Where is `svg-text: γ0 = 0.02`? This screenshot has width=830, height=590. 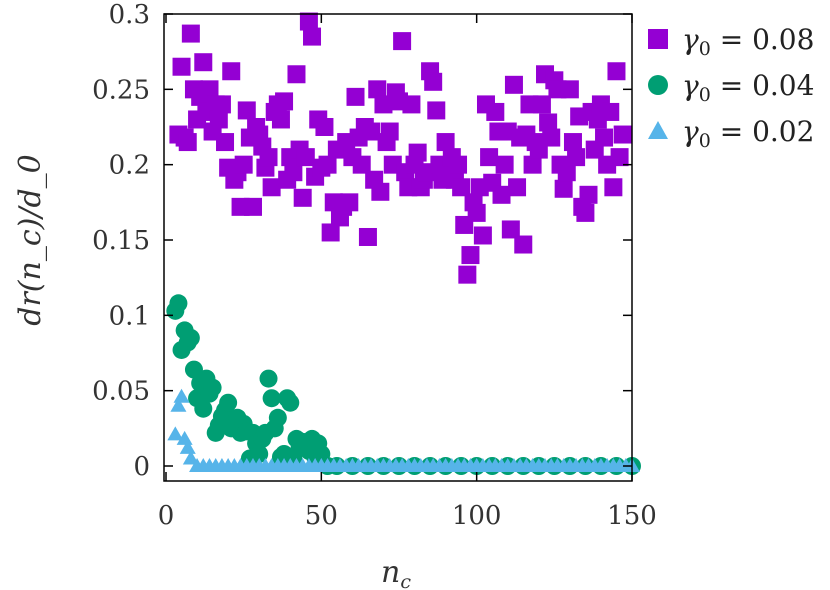
svg-text: γ0 = 0.02 is located at coordinates (748, 133).